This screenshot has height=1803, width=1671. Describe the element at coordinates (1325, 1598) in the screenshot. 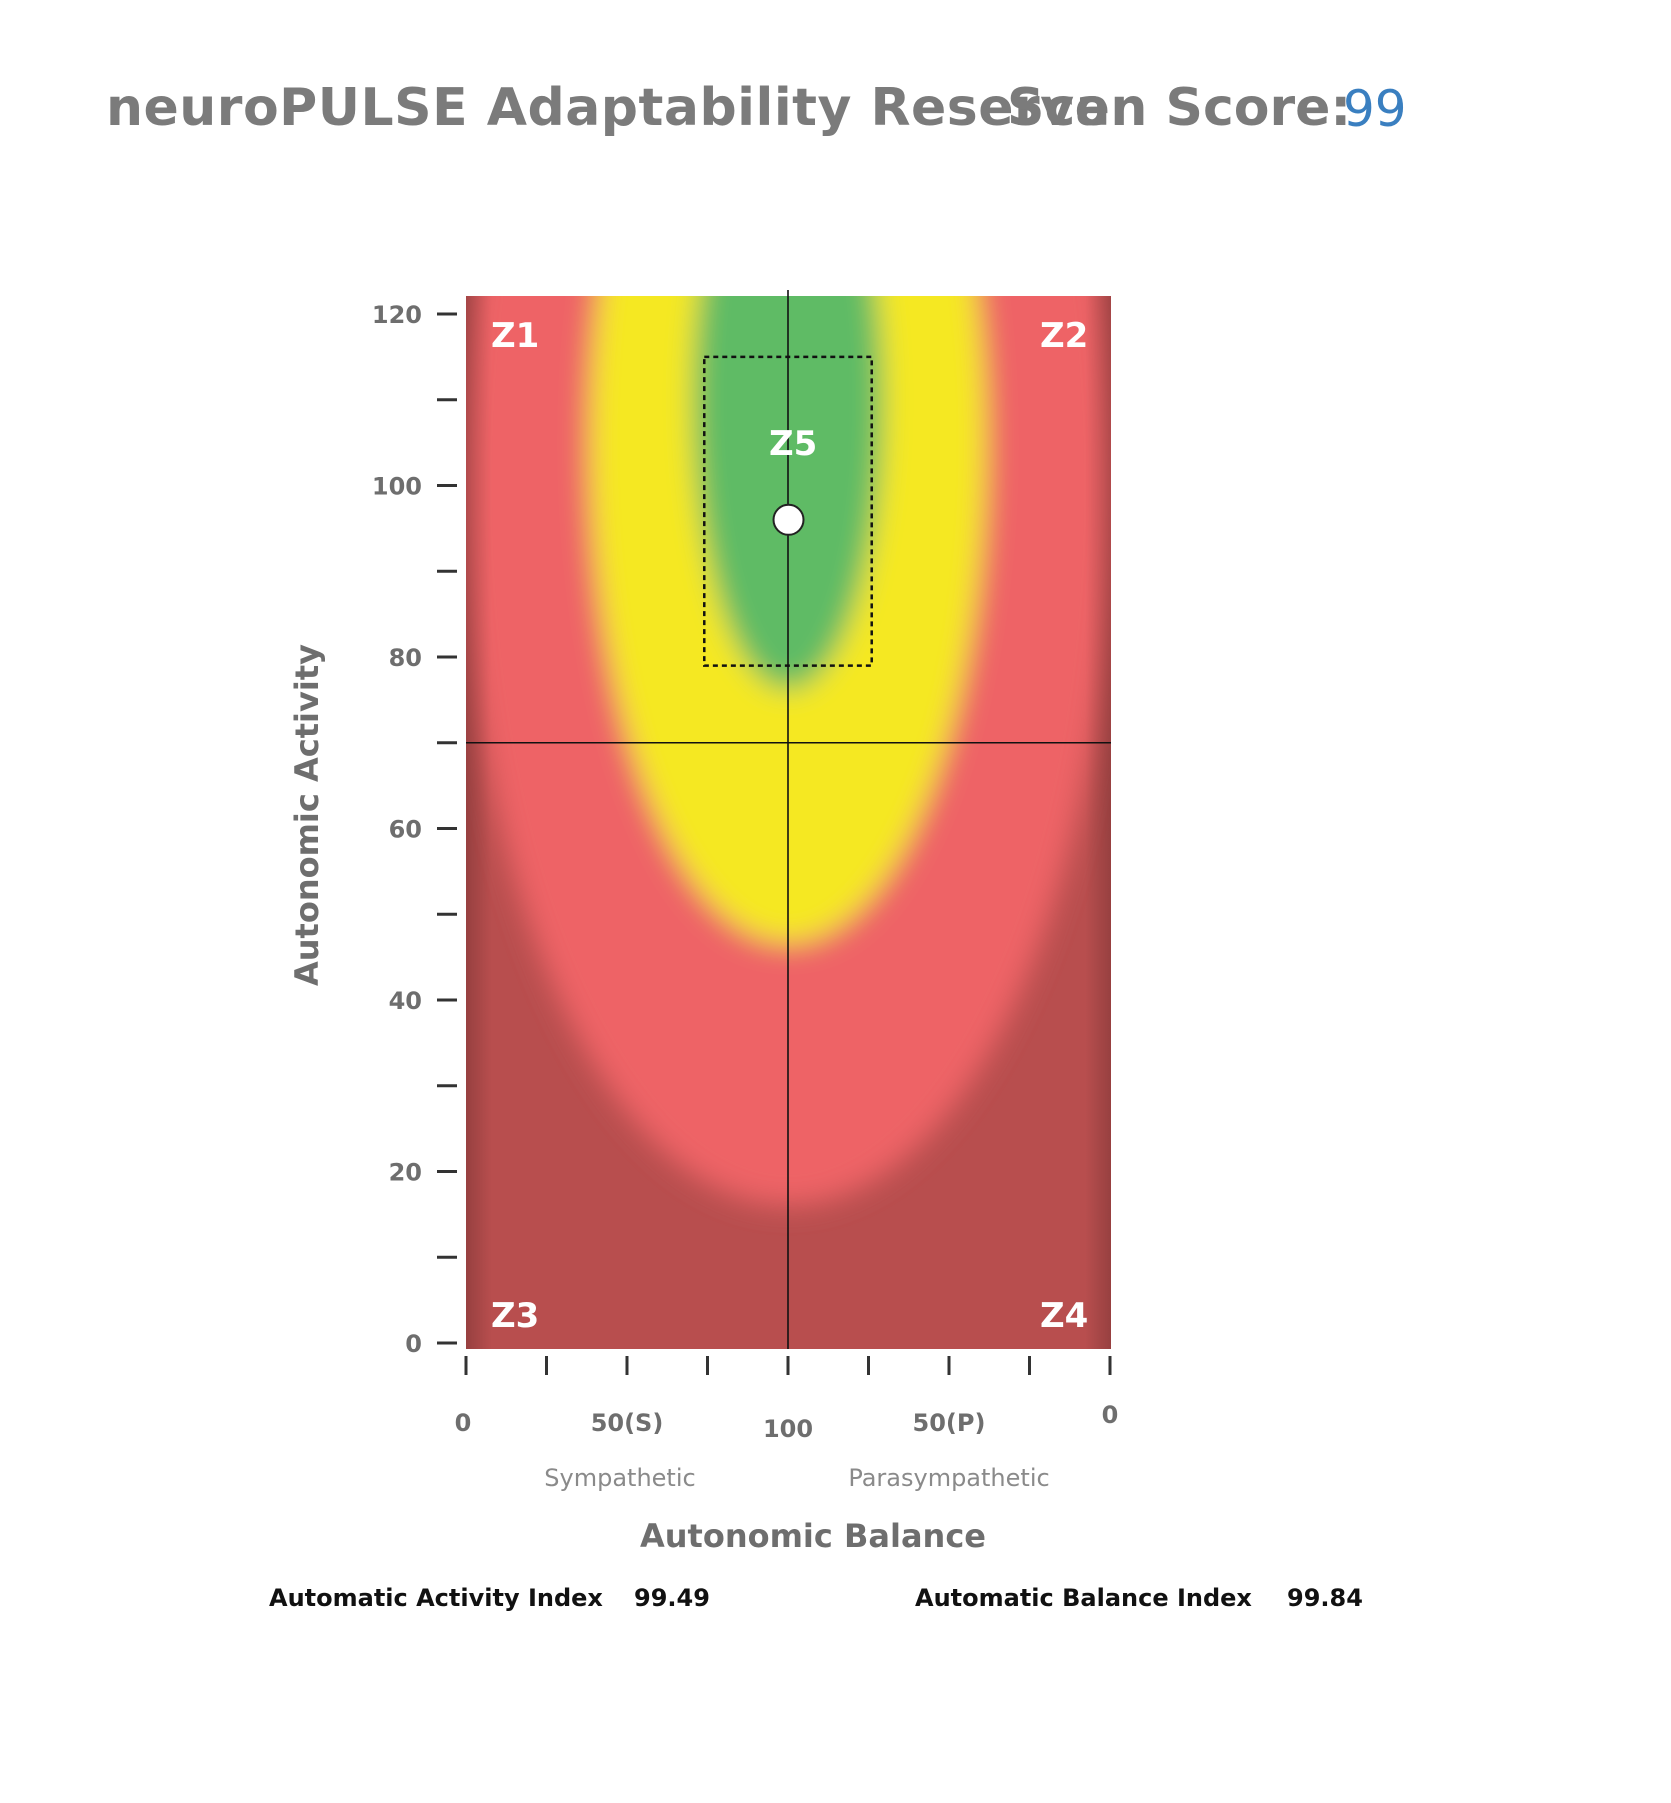

I see `balance-index-value: 99.84` at that location.